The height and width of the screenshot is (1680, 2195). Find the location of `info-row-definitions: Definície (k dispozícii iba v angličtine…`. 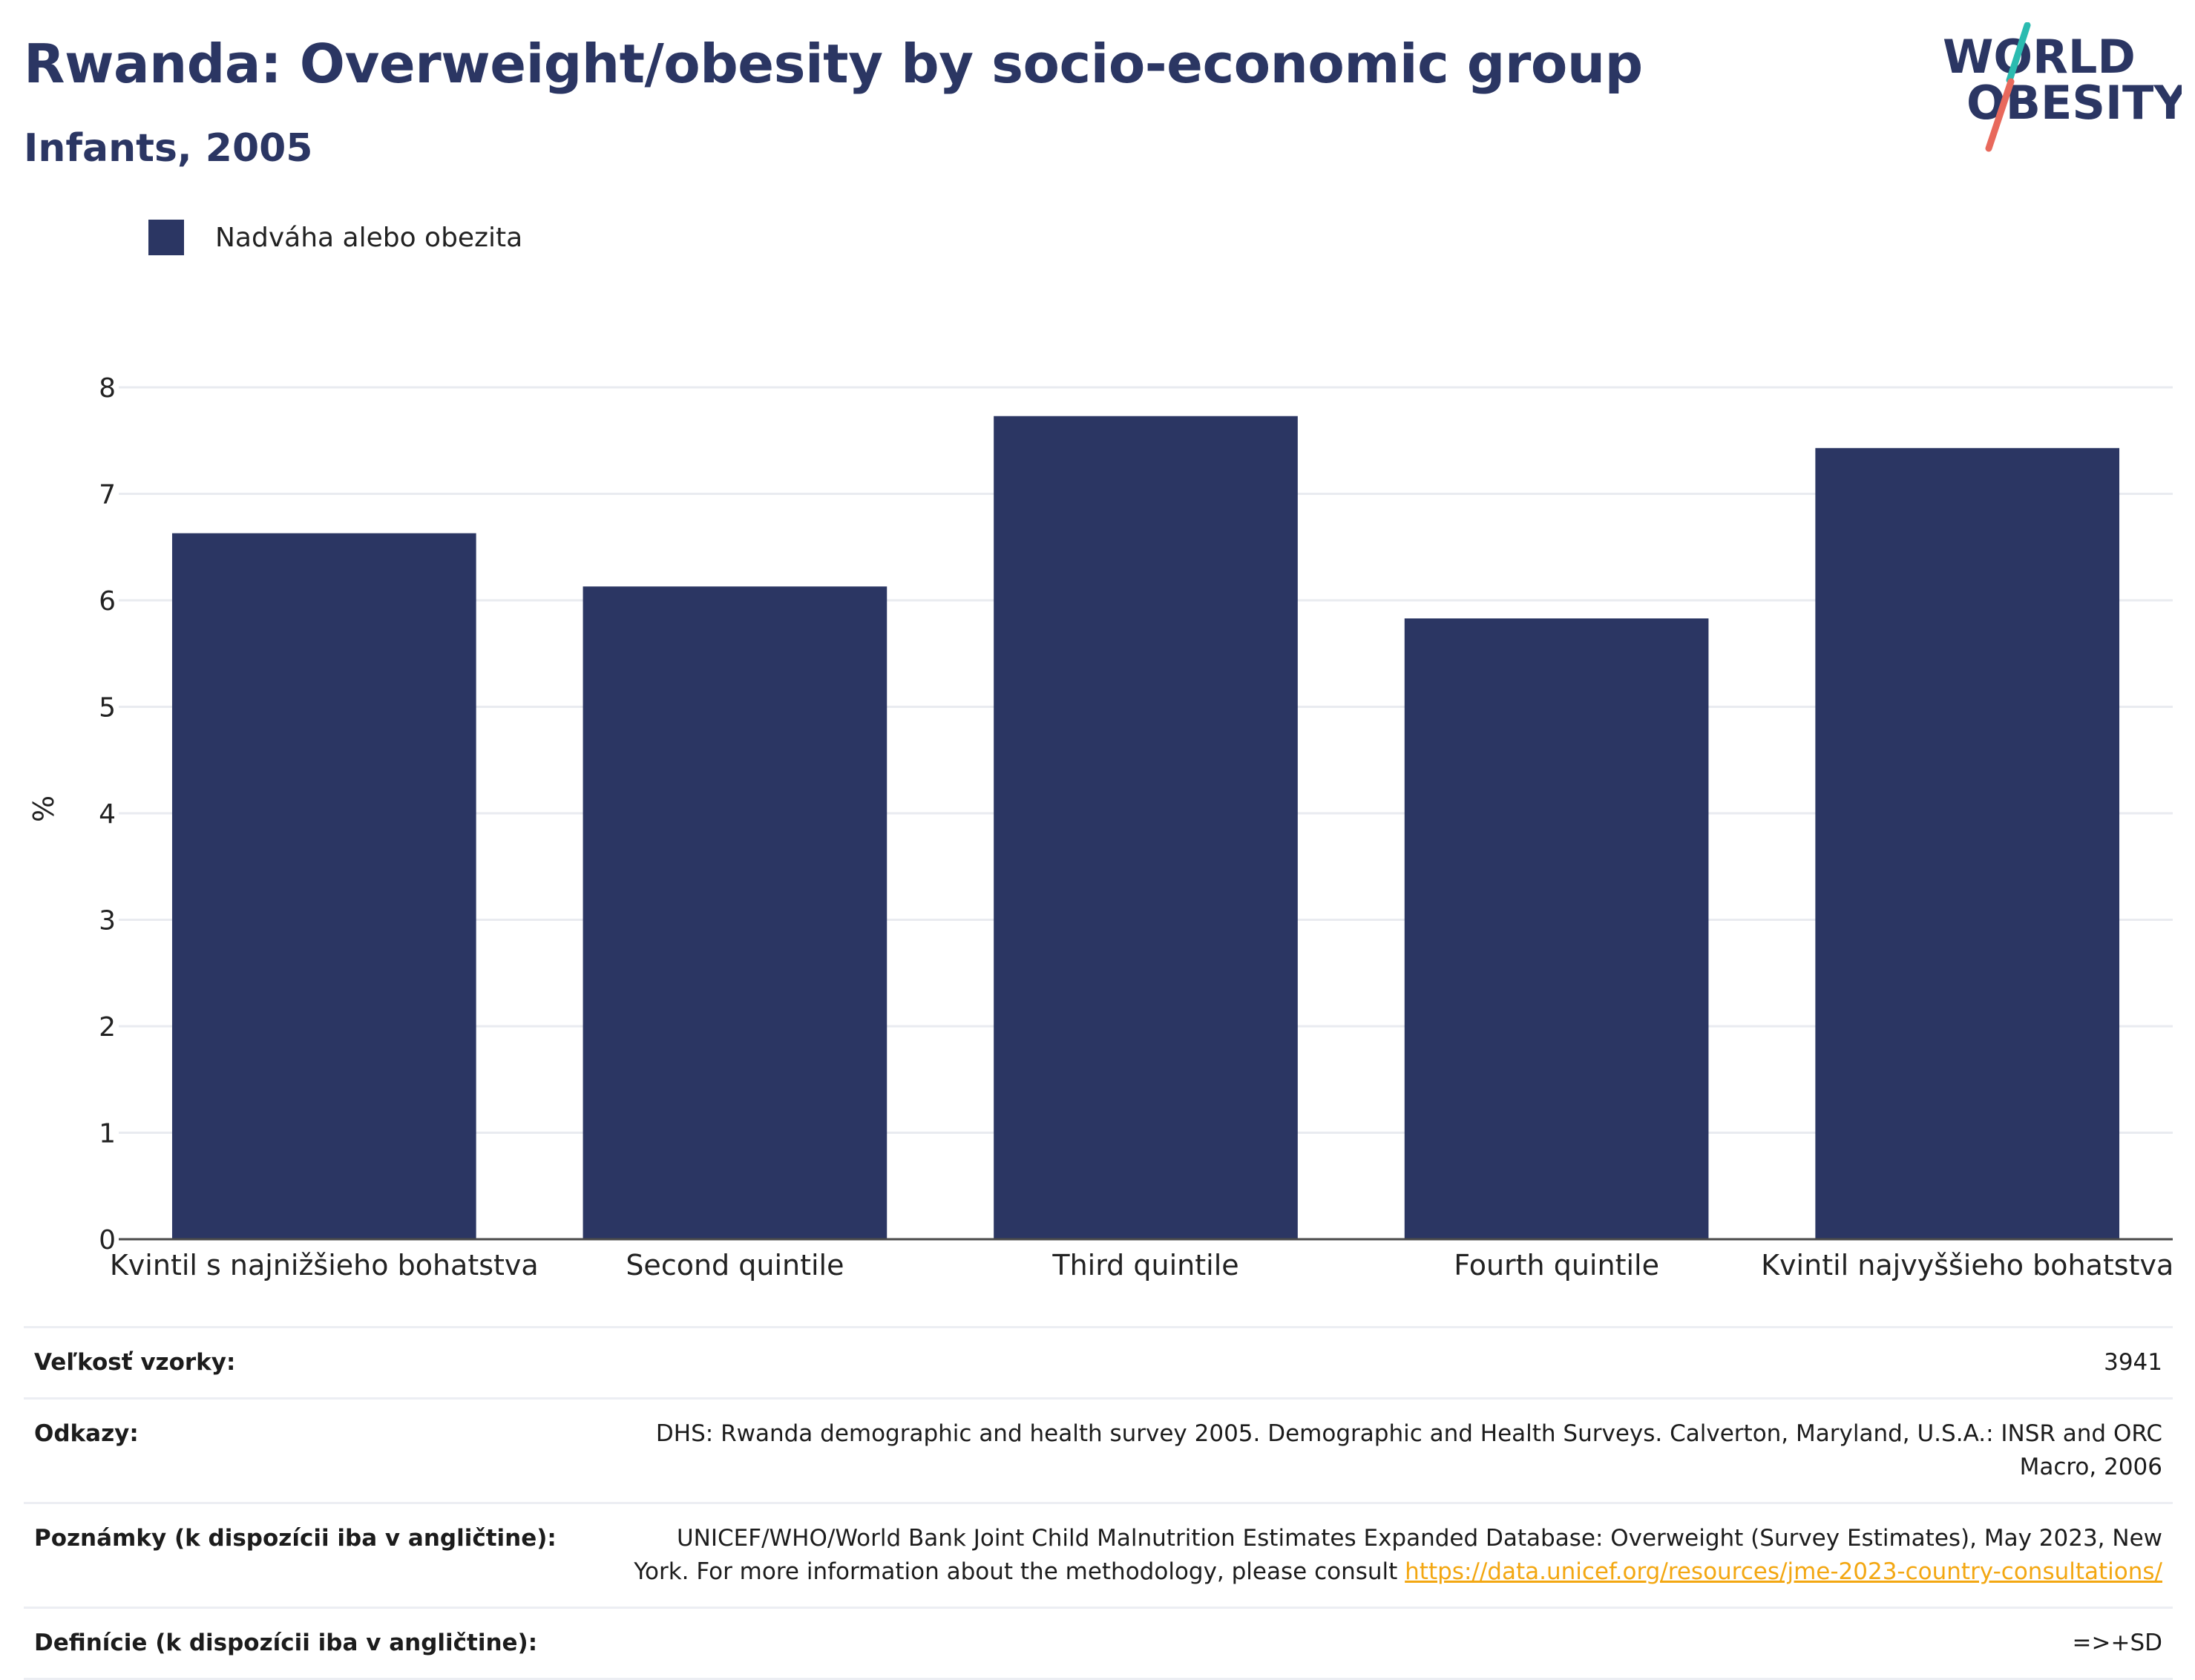

info-row-definitions: Definície (k dispozícii iba v angličtine… is located at coordinates (1098, 1644).